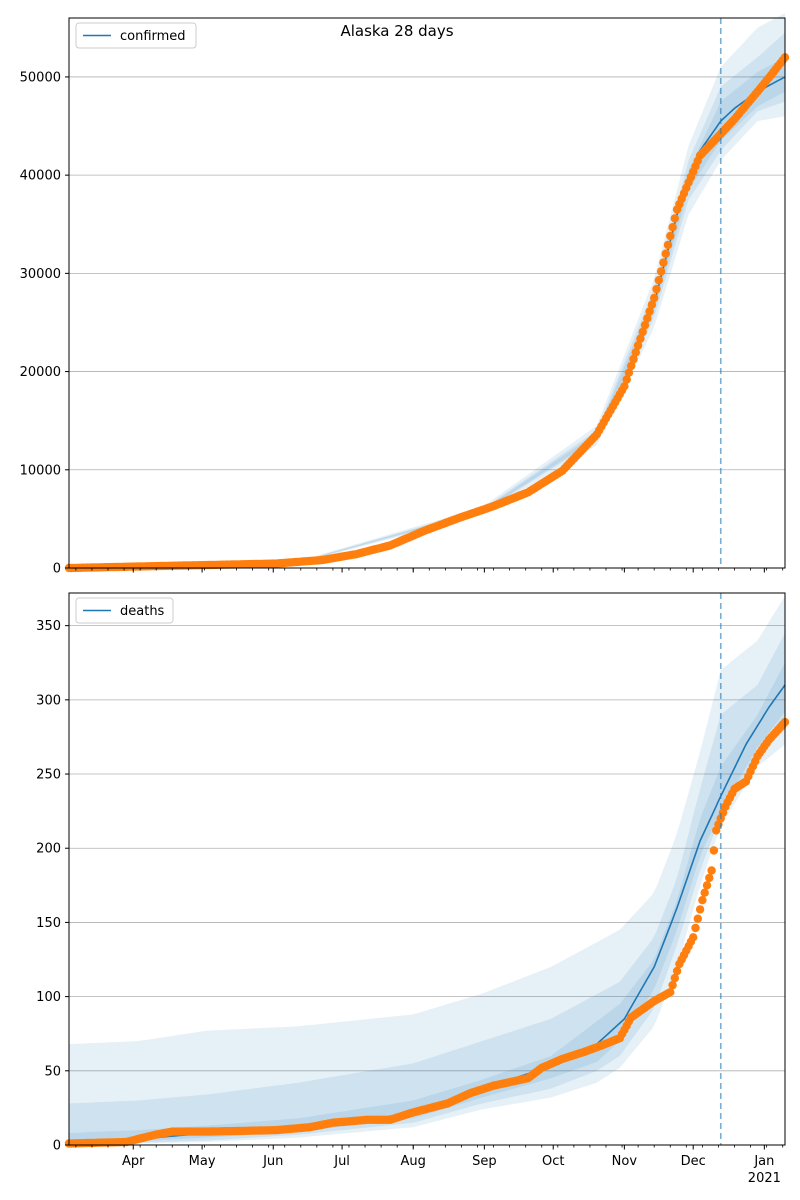 The width and height of the screenshot is (800, 1200). What do you see at coordinates (153, 36) in the screenshot?
I see `legend-label: confirmed` at bounding box center [153, 36].